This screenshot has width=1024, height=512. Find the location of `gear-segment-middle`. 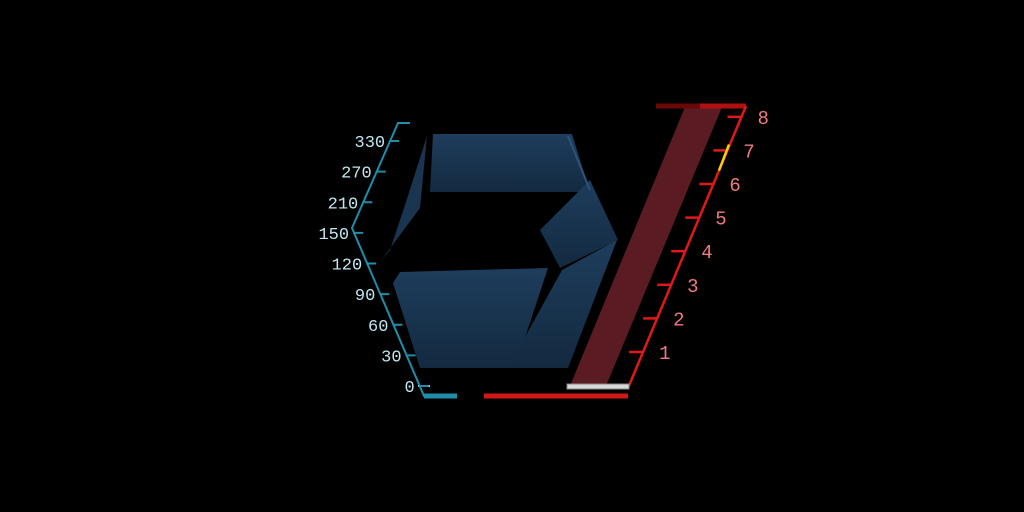

gear-segment-middle is located at coordinates (470, 318).